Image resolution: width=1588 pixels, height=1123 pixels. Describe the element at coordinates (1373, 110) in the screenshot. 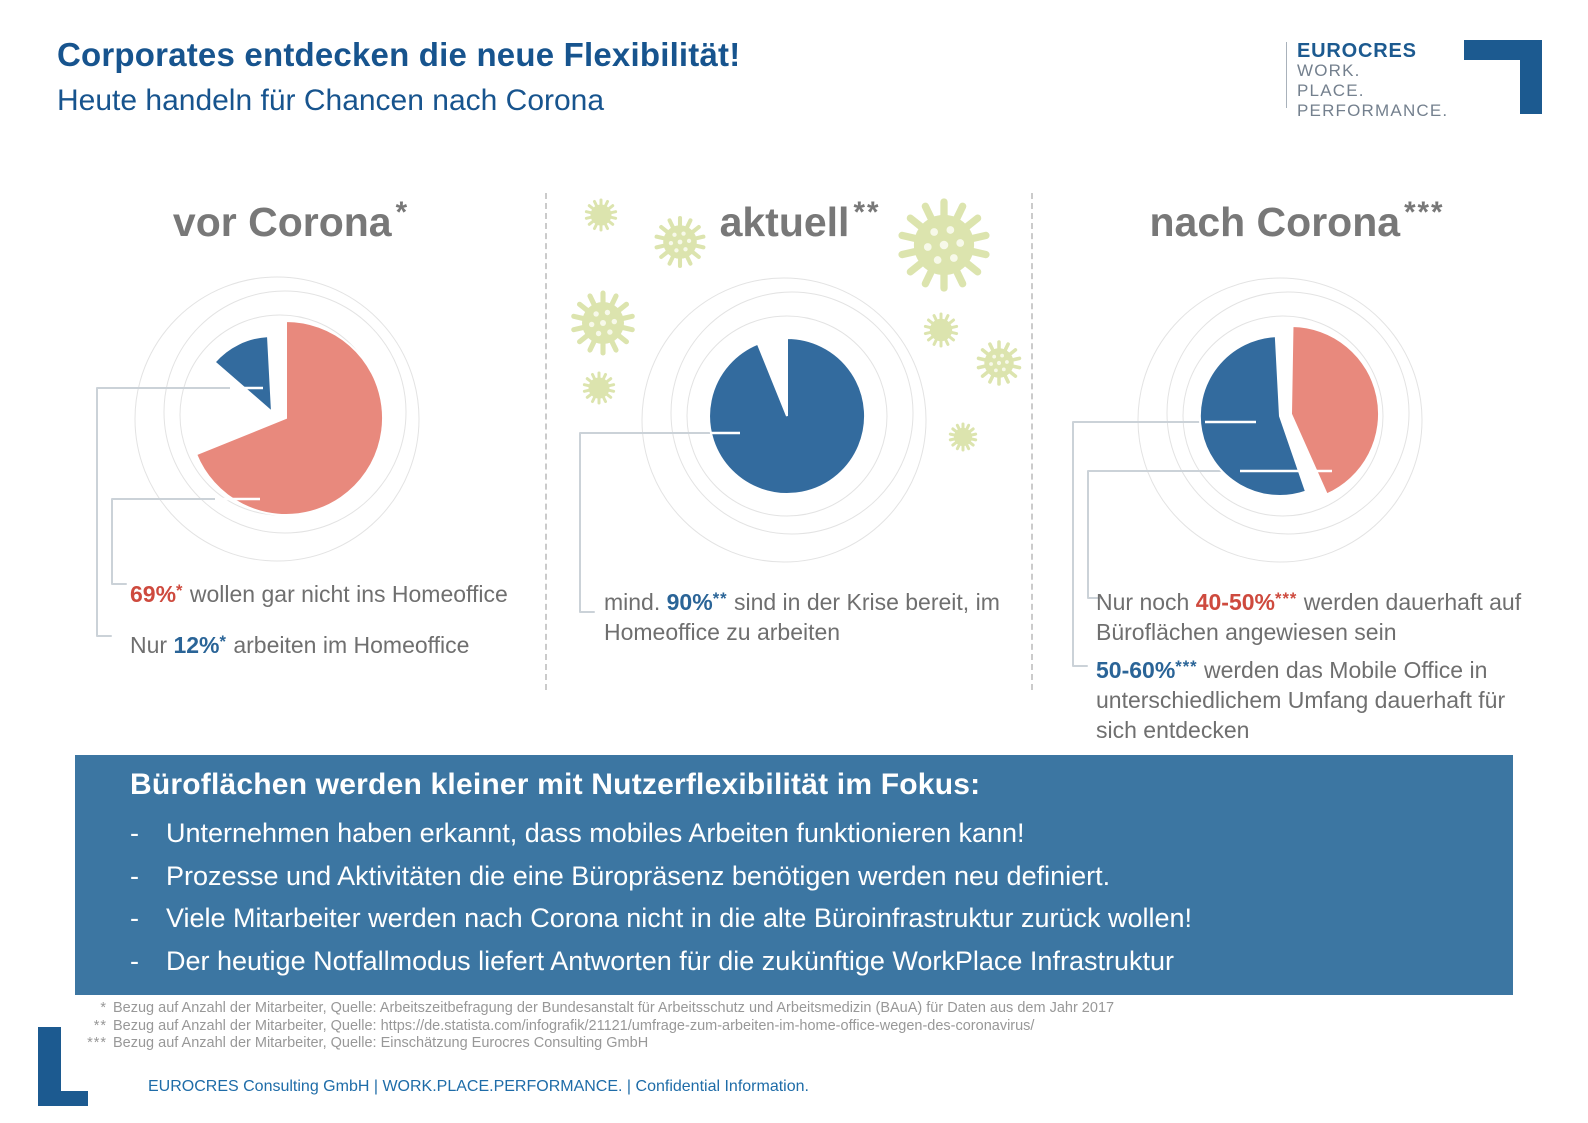

I see `logo-tagline-performance: PERFORMANCE.` at that location.